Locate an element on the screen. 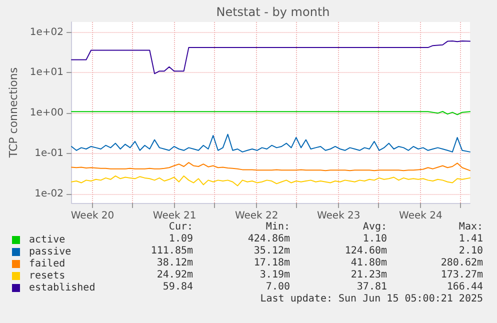 Image resolution: width=497 pixels, height=323 pixels. chart-title: Netstat - by month is located at coordinates (273, 12).